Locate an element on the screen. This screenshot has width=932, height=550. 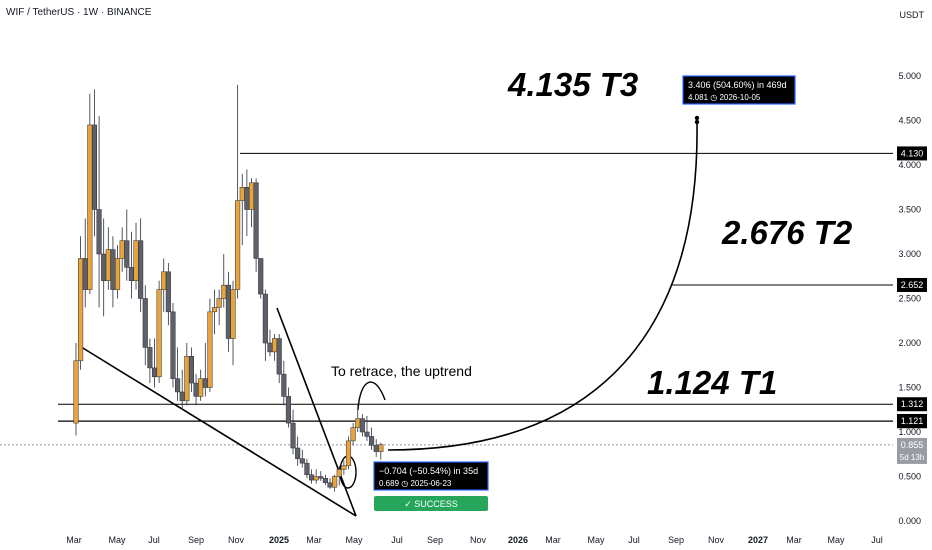
y-tick-label: 4.000 is located at coordinates (909, 165).